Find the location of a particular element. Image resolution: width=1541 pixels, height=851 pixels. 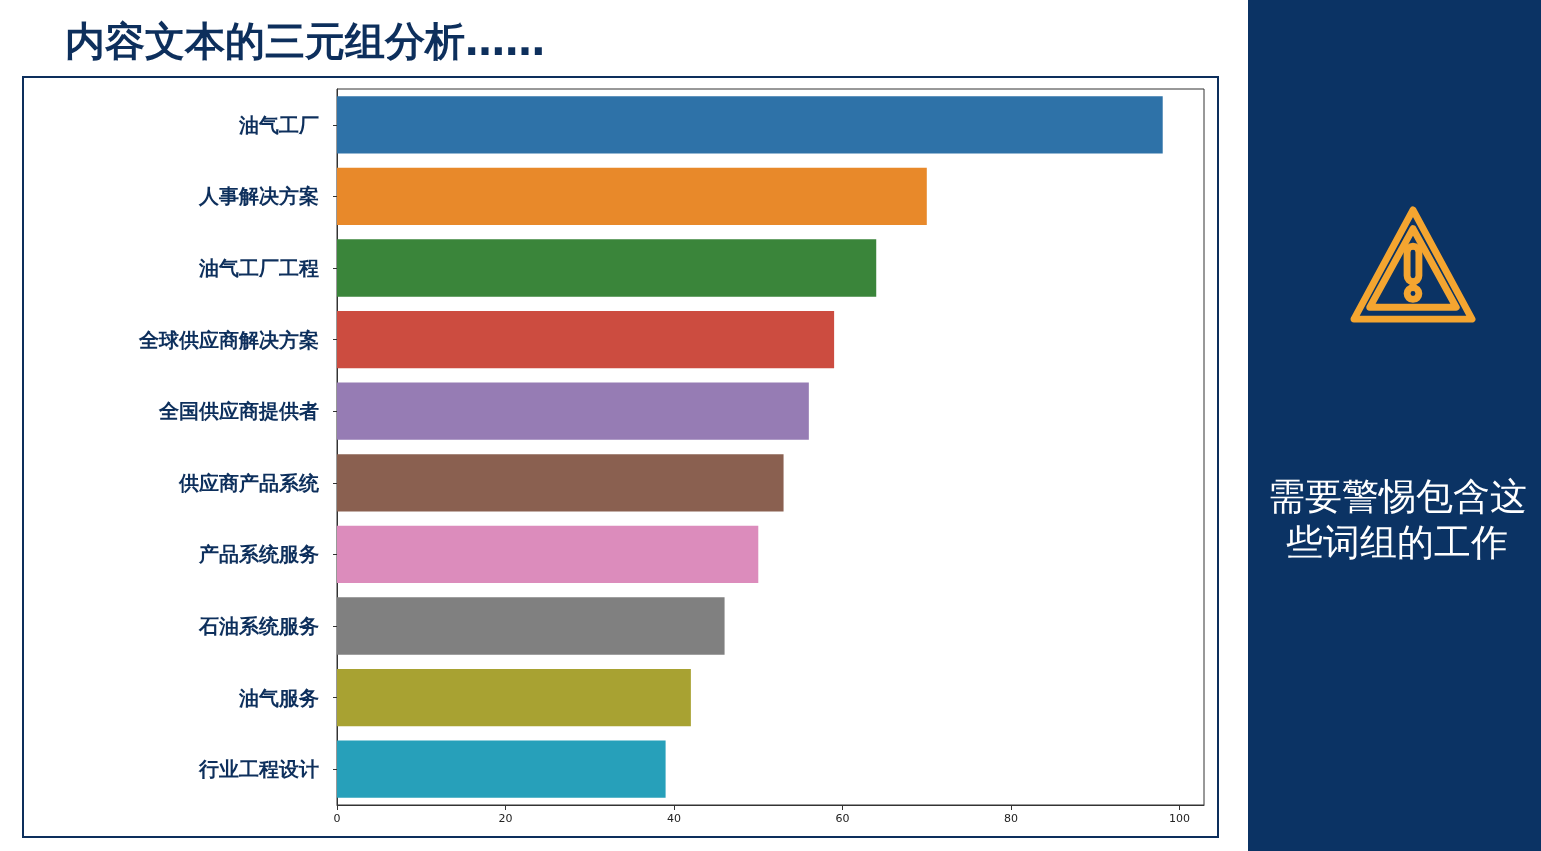

y-tick-label: 全球供应商解决方案 is located at coordinates (228, 339).